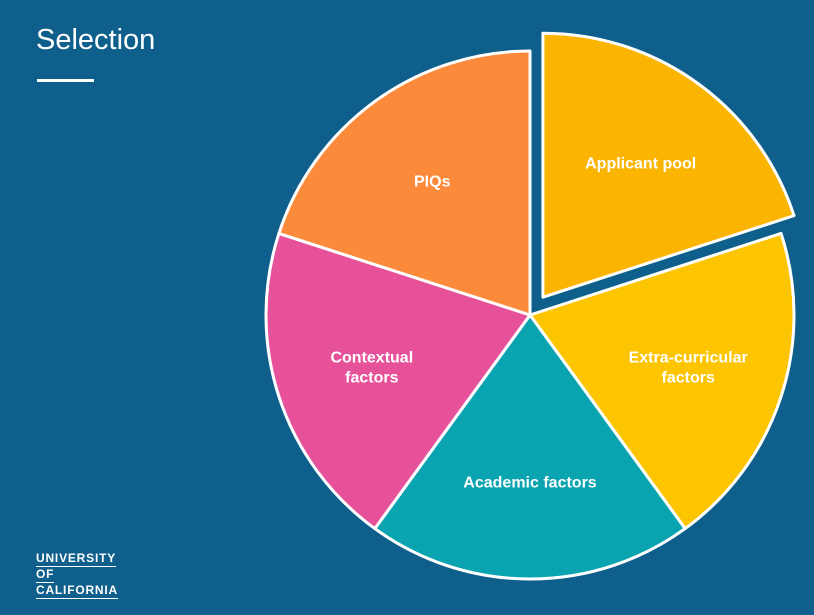 The image size is (814, 615). What do you see at coordinates (76, 559) in the screenshot?
I see `logo-line-university: UNIVERSITY` at bounding box center [76, 559].